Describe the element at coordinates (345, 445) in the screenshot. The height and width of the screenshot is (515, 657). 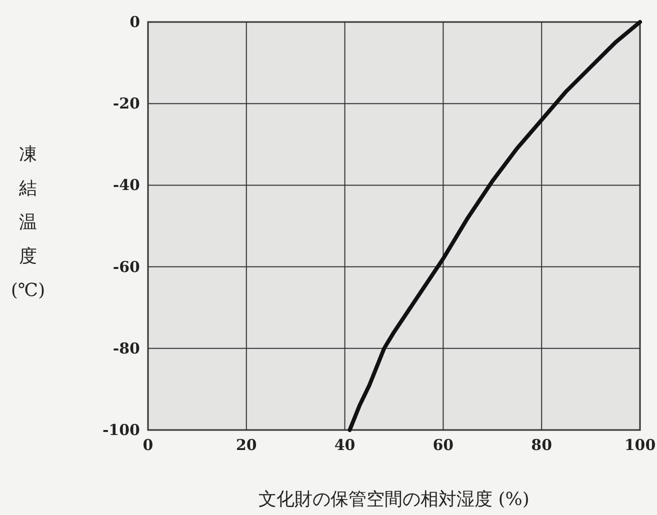
I see `x-tick-label: 40` at that location.